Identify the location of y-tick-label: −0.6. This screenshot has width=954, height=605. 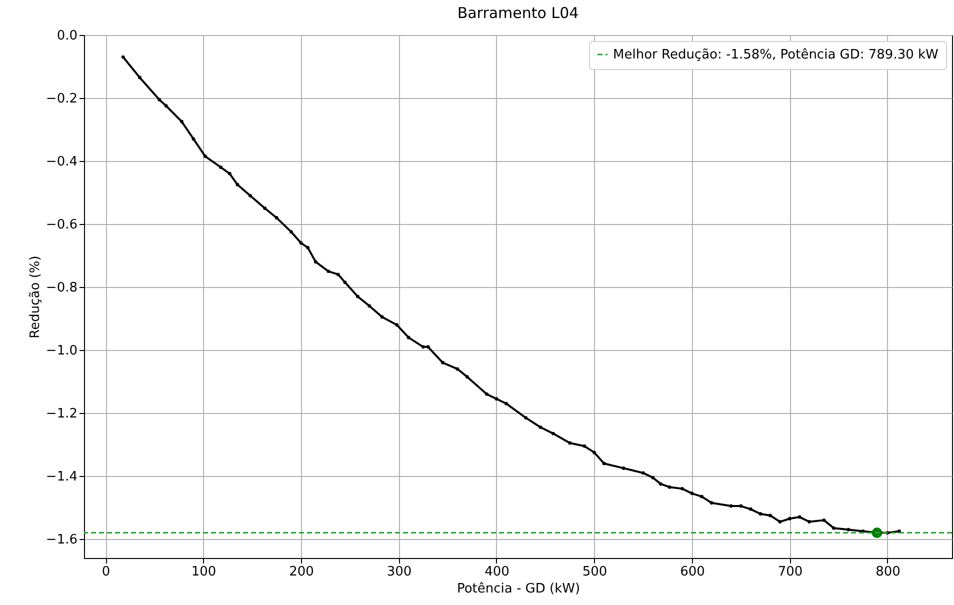
(62, 225).